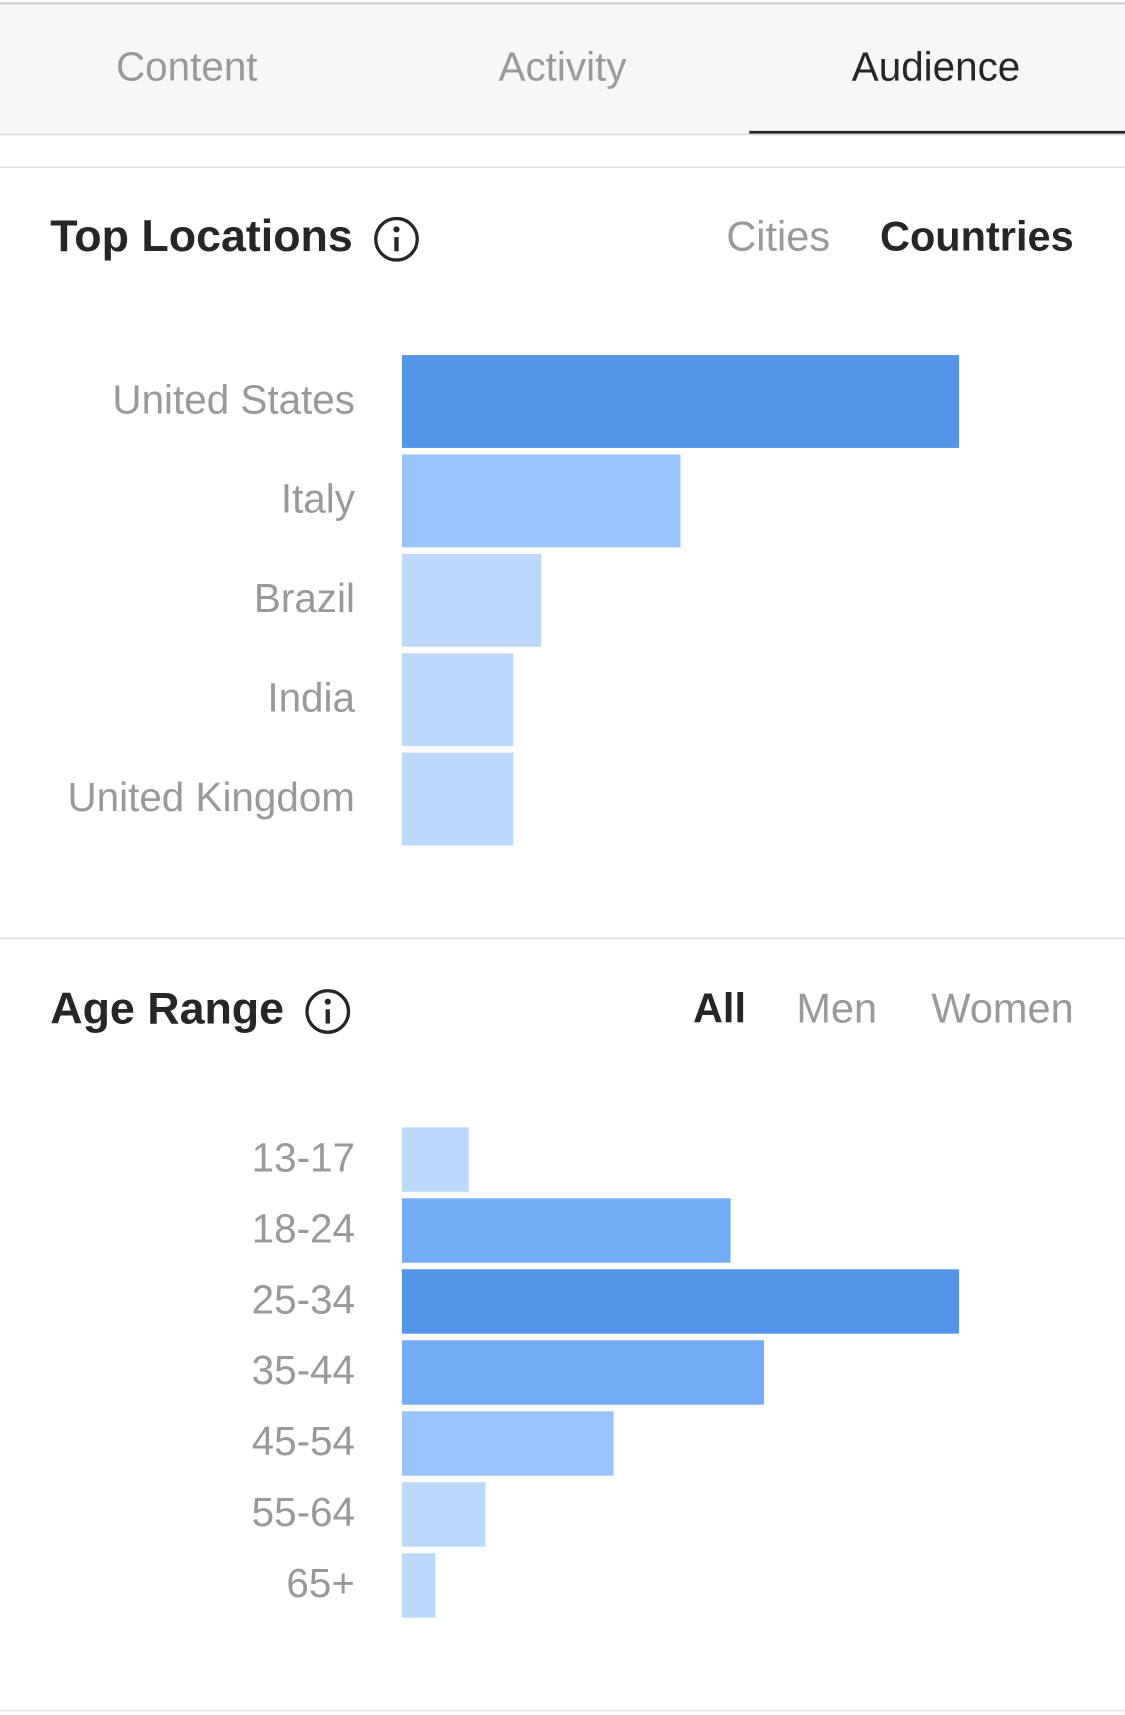 Image resolution: width=1125 pixels, height=1715 pixels. I want to click on category-label: India, so click(311, 697).